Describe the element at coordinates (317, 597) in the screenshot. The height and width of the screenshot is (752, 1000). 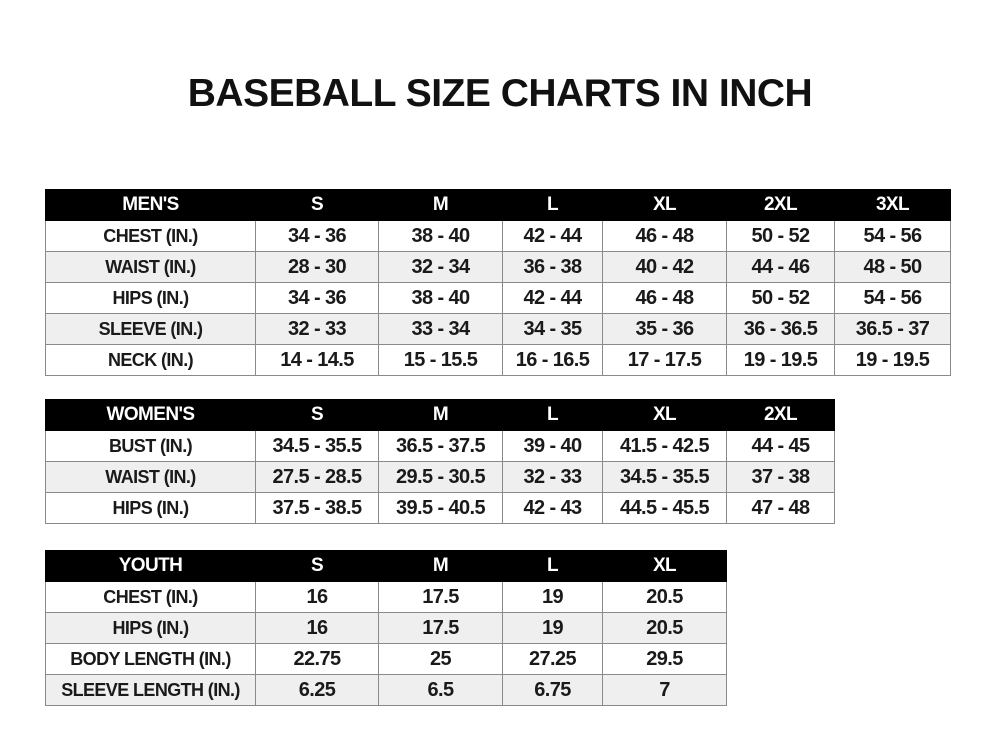
I see `size-value: 16` at that location.